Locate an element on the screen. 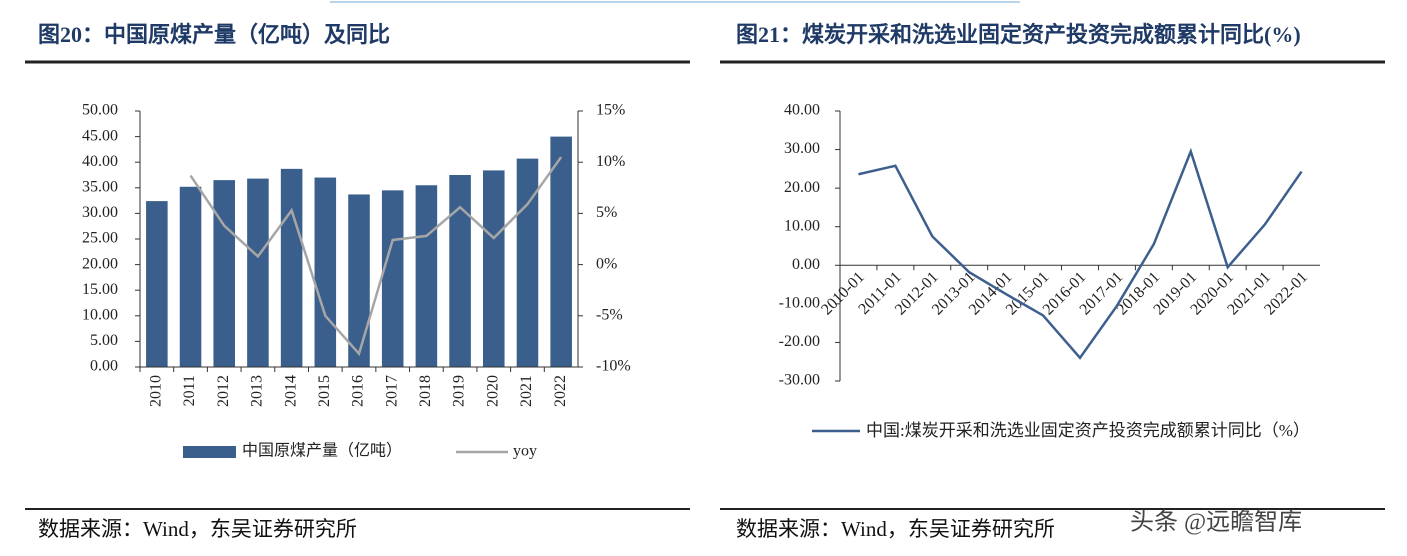 This screenshot has height=556, width=1407. y-tick-label: 35.00 is located at coordinates (100, 186).